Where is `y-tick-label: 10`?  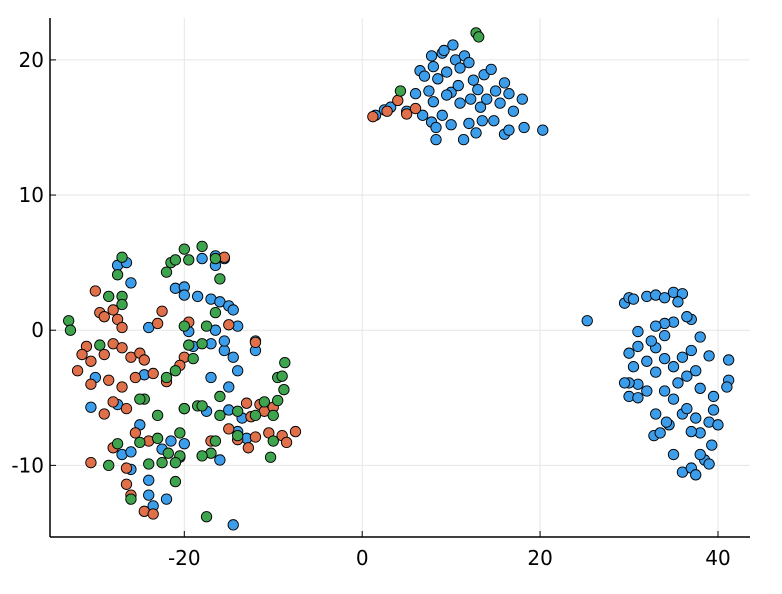 y-tick-label: 10 is located at coordinates (31, 195).